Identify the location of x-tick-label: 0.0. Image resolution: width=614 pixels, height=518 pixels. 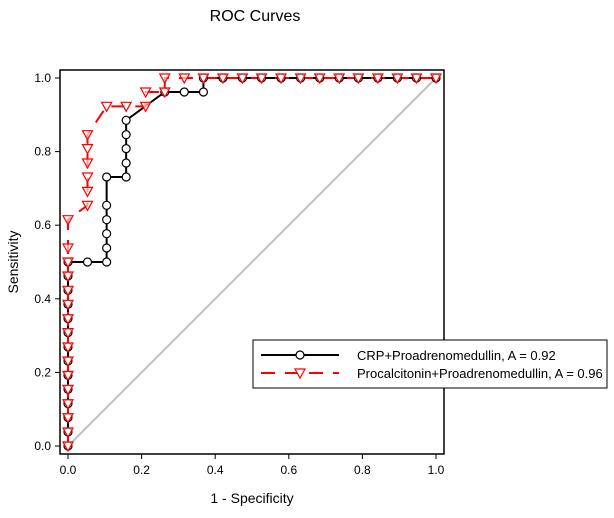
(68, 470).